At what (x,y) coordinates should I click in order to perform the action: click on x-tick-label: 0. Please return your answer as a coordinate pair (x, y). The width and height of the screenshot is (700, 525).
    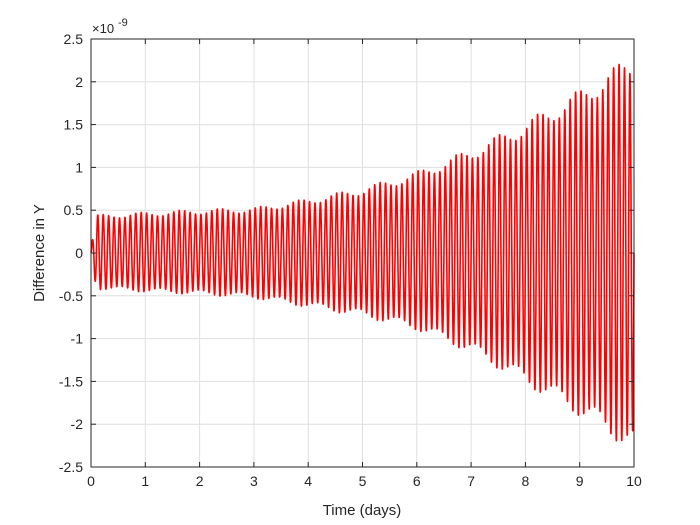
    Looking at the image, I should click on (91, 481).